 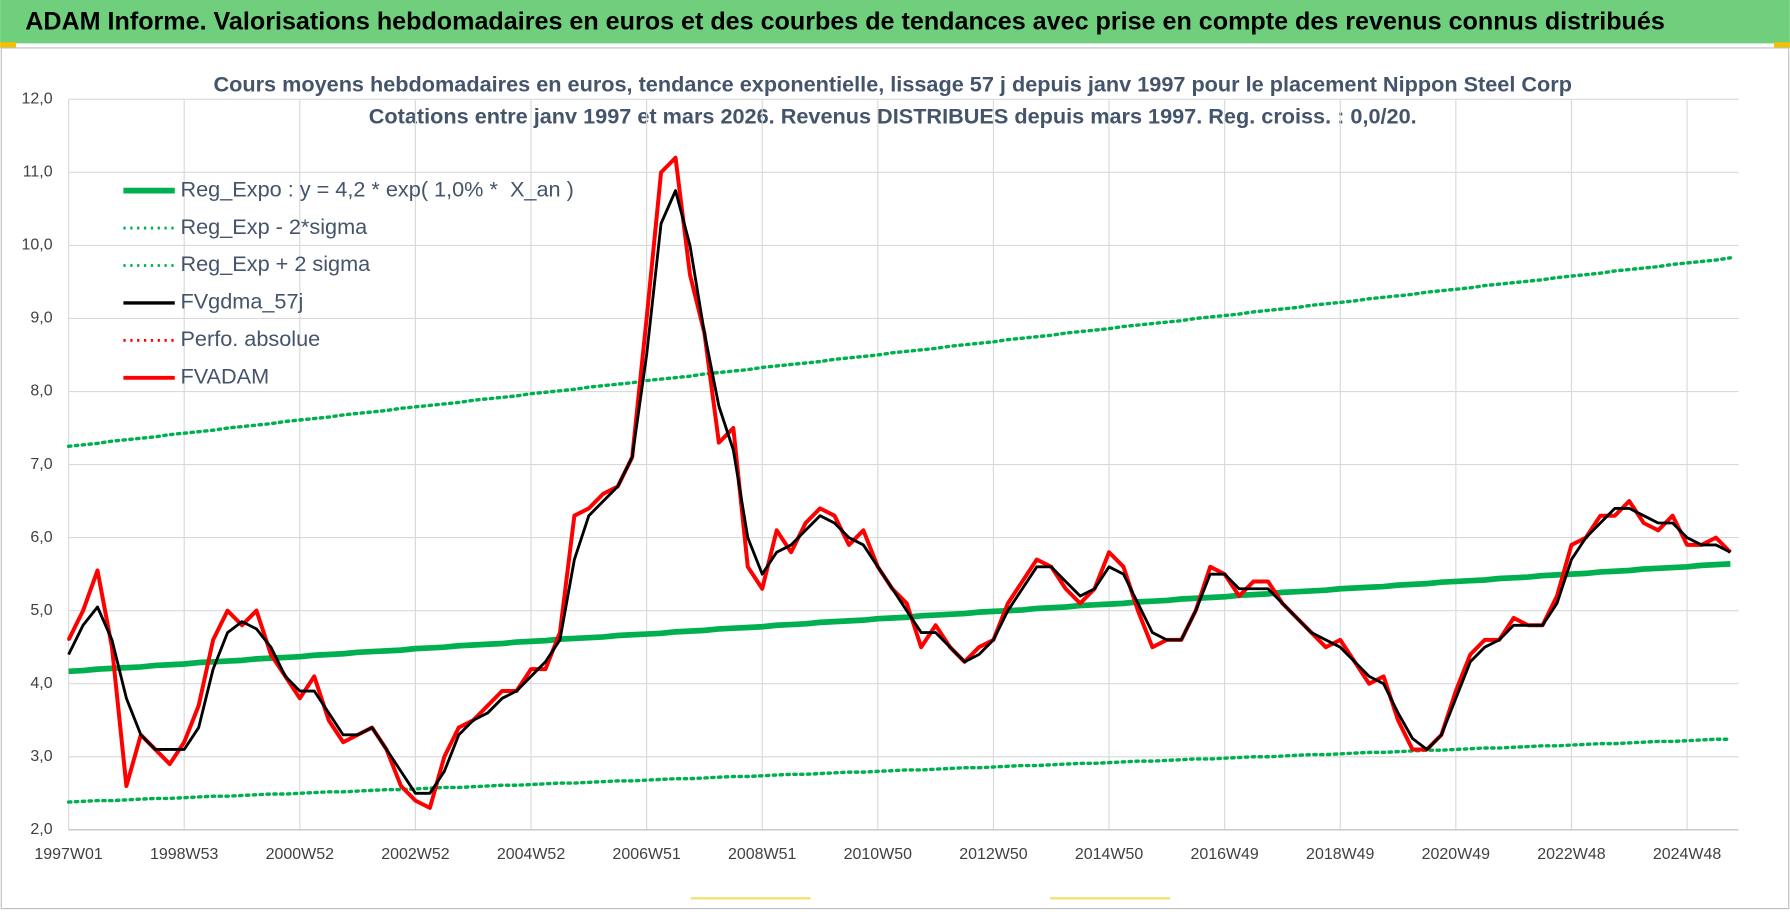 I want to click on x-tick-label: 2024W48, so click(x=1687, y=854).